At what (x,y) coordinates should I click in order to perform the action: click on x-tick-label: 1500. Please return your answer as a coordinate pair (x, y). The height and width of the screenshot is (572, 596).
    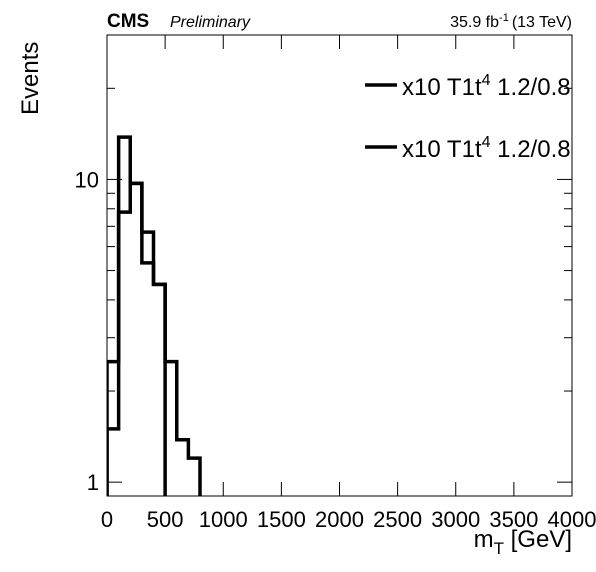
    Looking at the image, I should click on (281, 519).